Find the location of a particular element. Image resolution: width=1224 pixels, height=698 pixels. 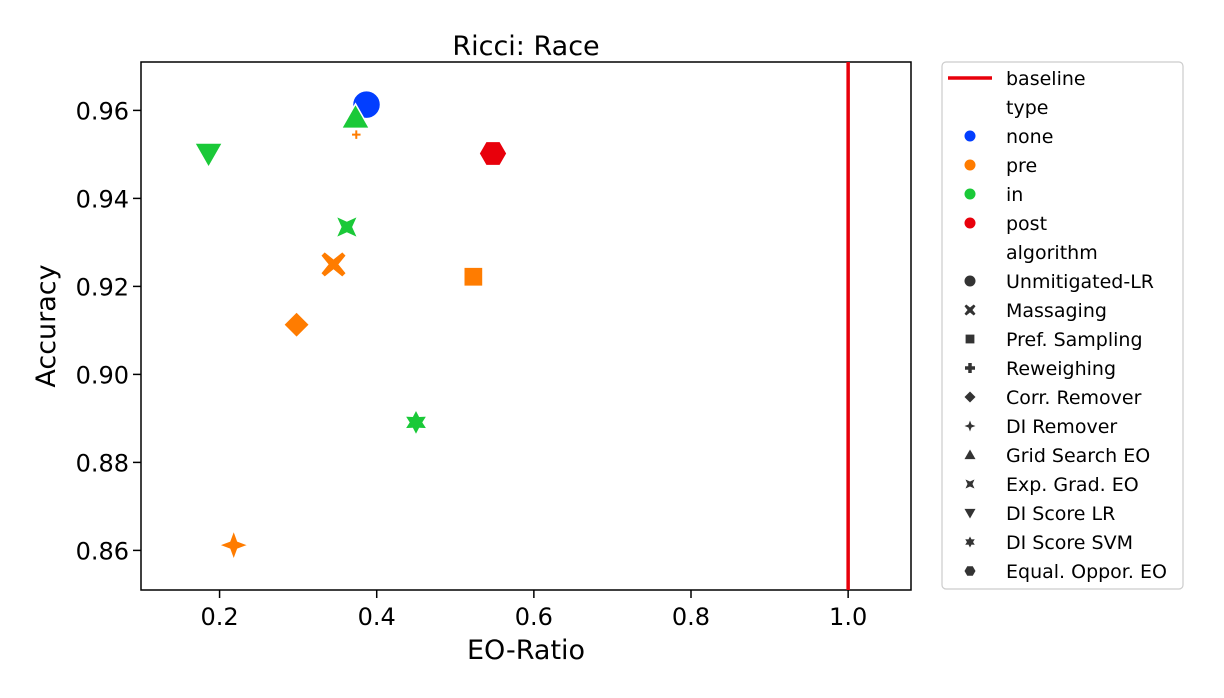

legend-type-in-label: in is located at coordinates (1014, 195).